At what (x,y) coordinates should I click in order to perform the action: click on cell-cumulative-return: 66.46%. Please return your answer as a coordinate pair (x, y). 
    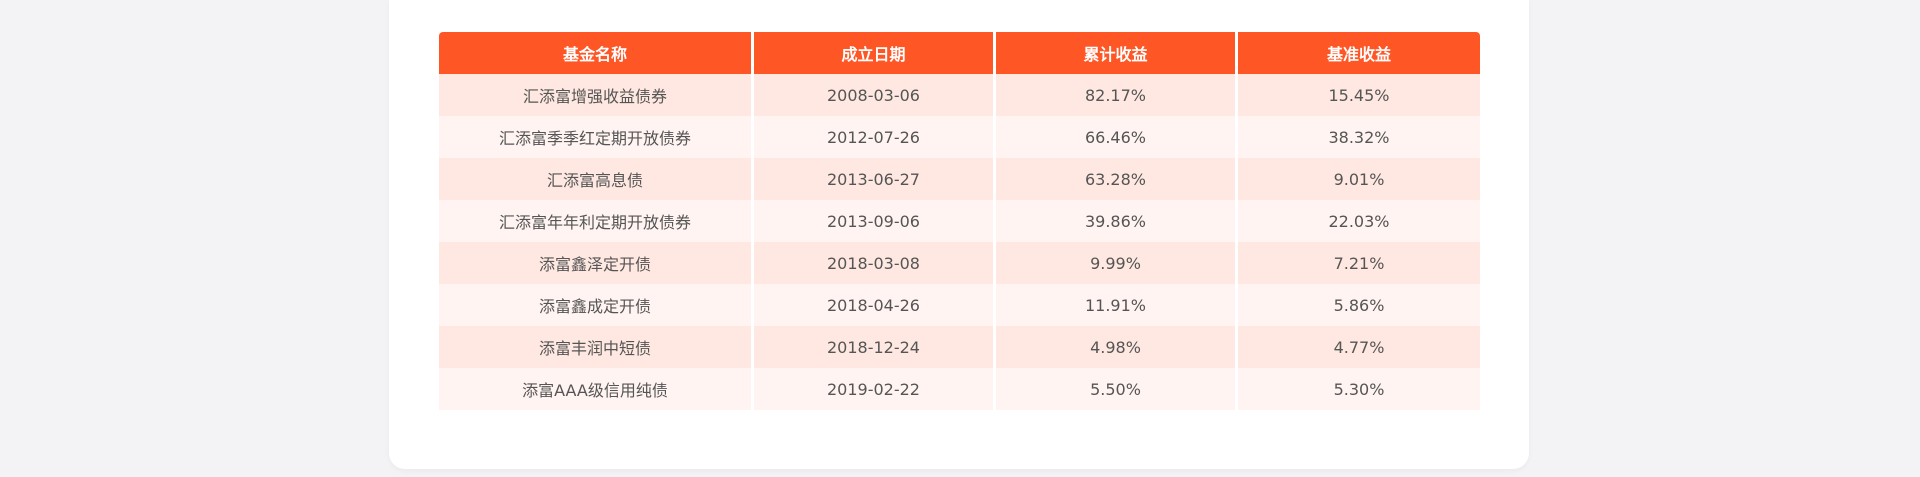
    Looking at the image, I should click on (1117, 137).